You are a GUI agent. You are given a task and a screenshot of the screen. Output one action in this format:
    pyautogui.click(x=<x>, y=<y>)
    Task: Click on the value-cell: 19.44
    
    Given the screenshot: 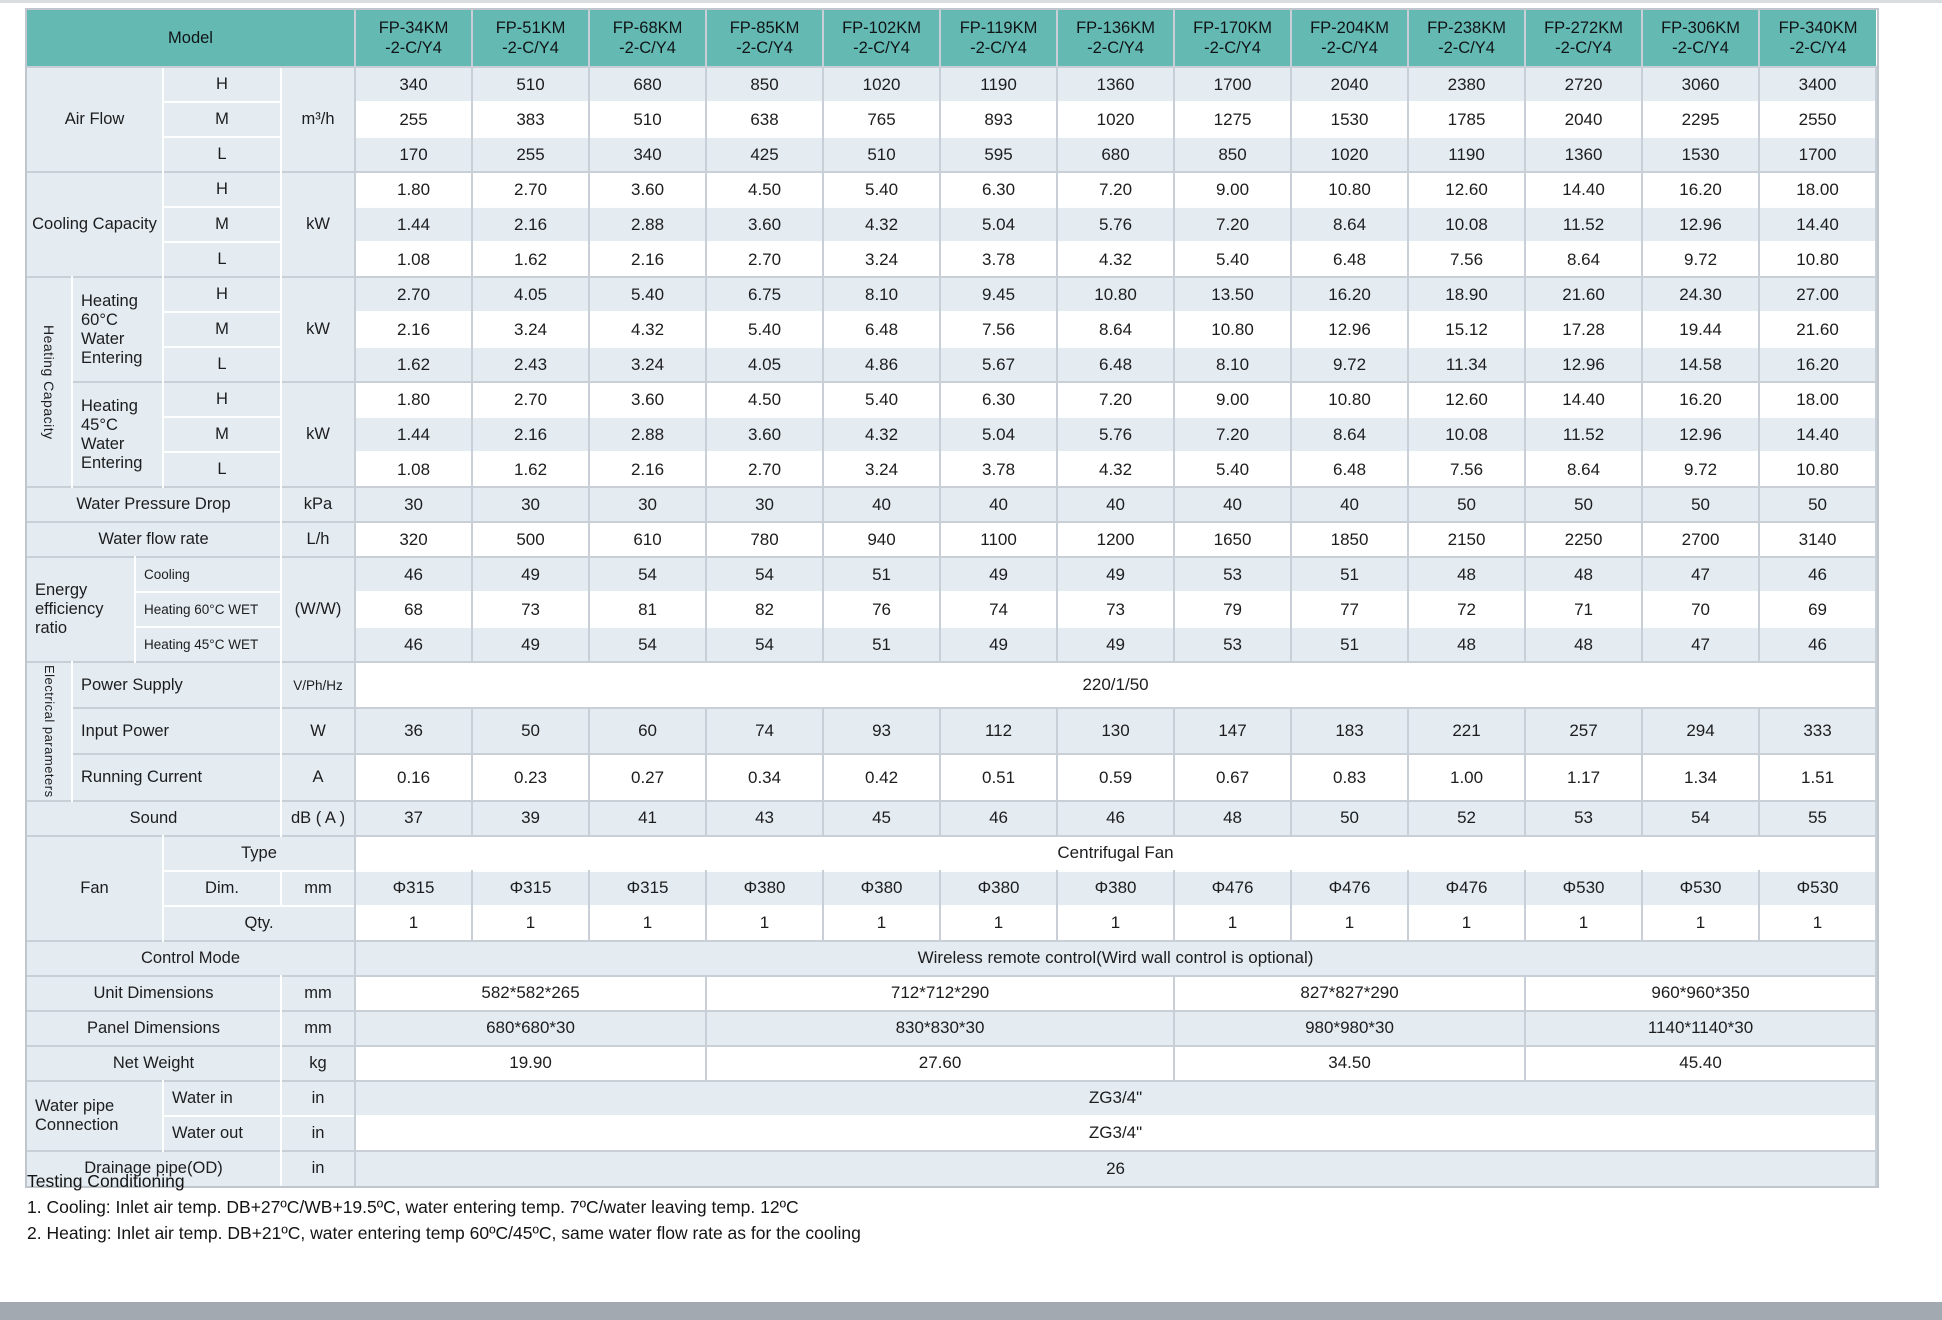 What is the action you would take?
    pyautogui.click(x=1701, y=329)
    